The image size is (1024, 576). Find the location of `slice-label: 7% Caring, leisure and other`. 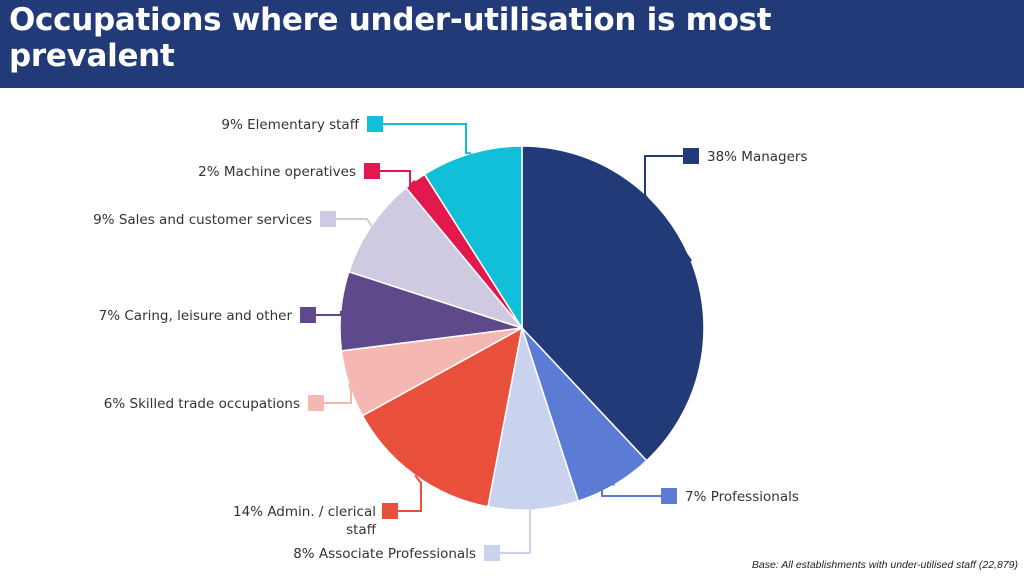

slice-label: 7% Caring, leisure and other is located at coordinates (196, 316).